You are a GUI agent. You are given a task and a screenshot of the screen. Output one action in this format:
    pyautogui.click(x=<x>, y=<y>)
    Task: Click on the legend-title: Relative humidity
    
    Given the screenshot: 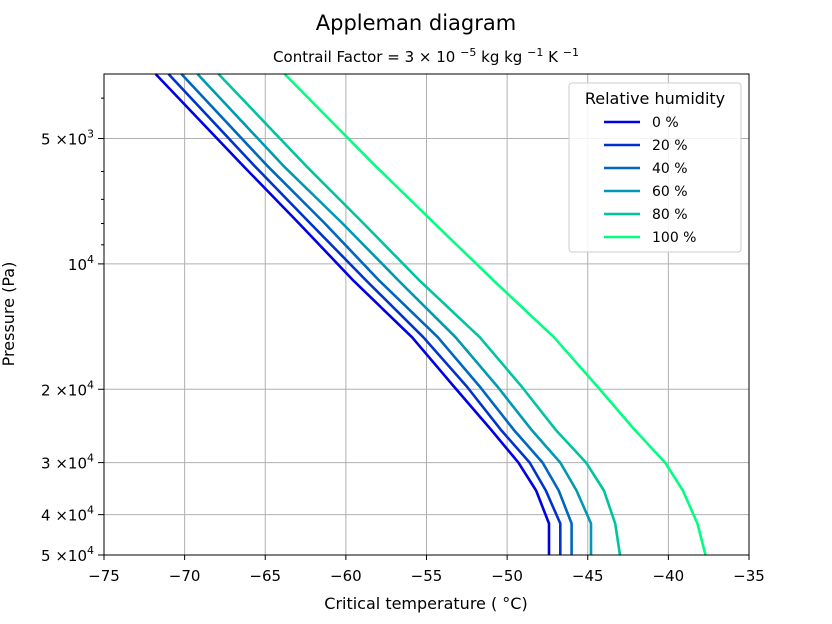 What is the action you would take?
    pyautogui.click(x=655, y=98)
    